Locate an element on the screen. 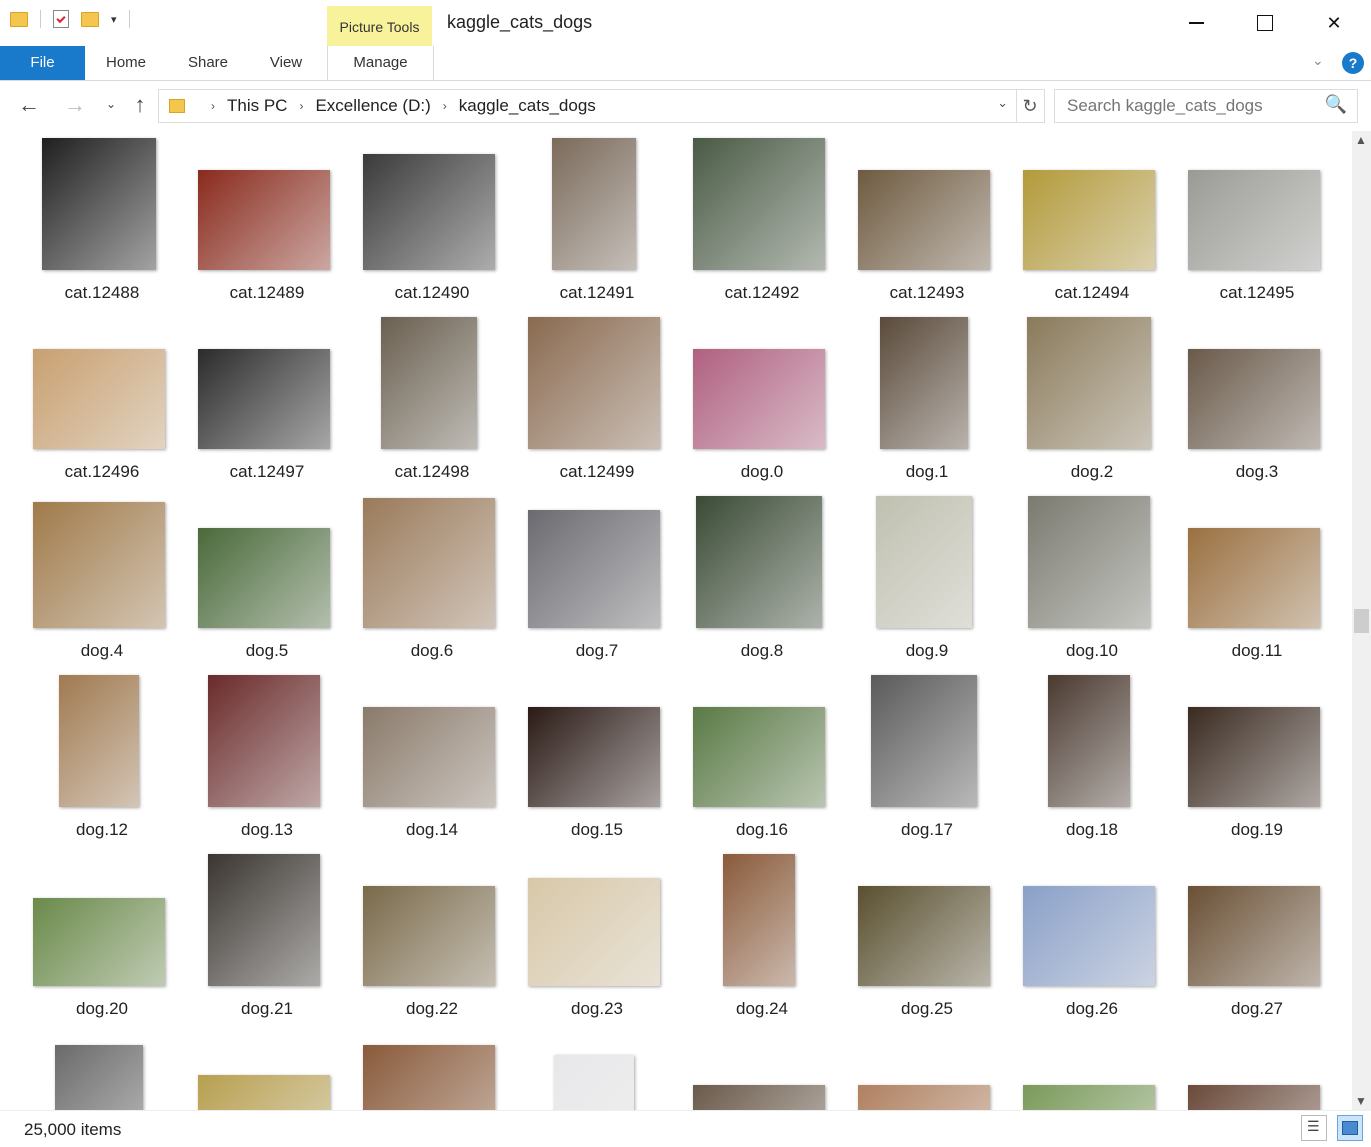  file-name: dog.17 is located at coordinates (927, 829).